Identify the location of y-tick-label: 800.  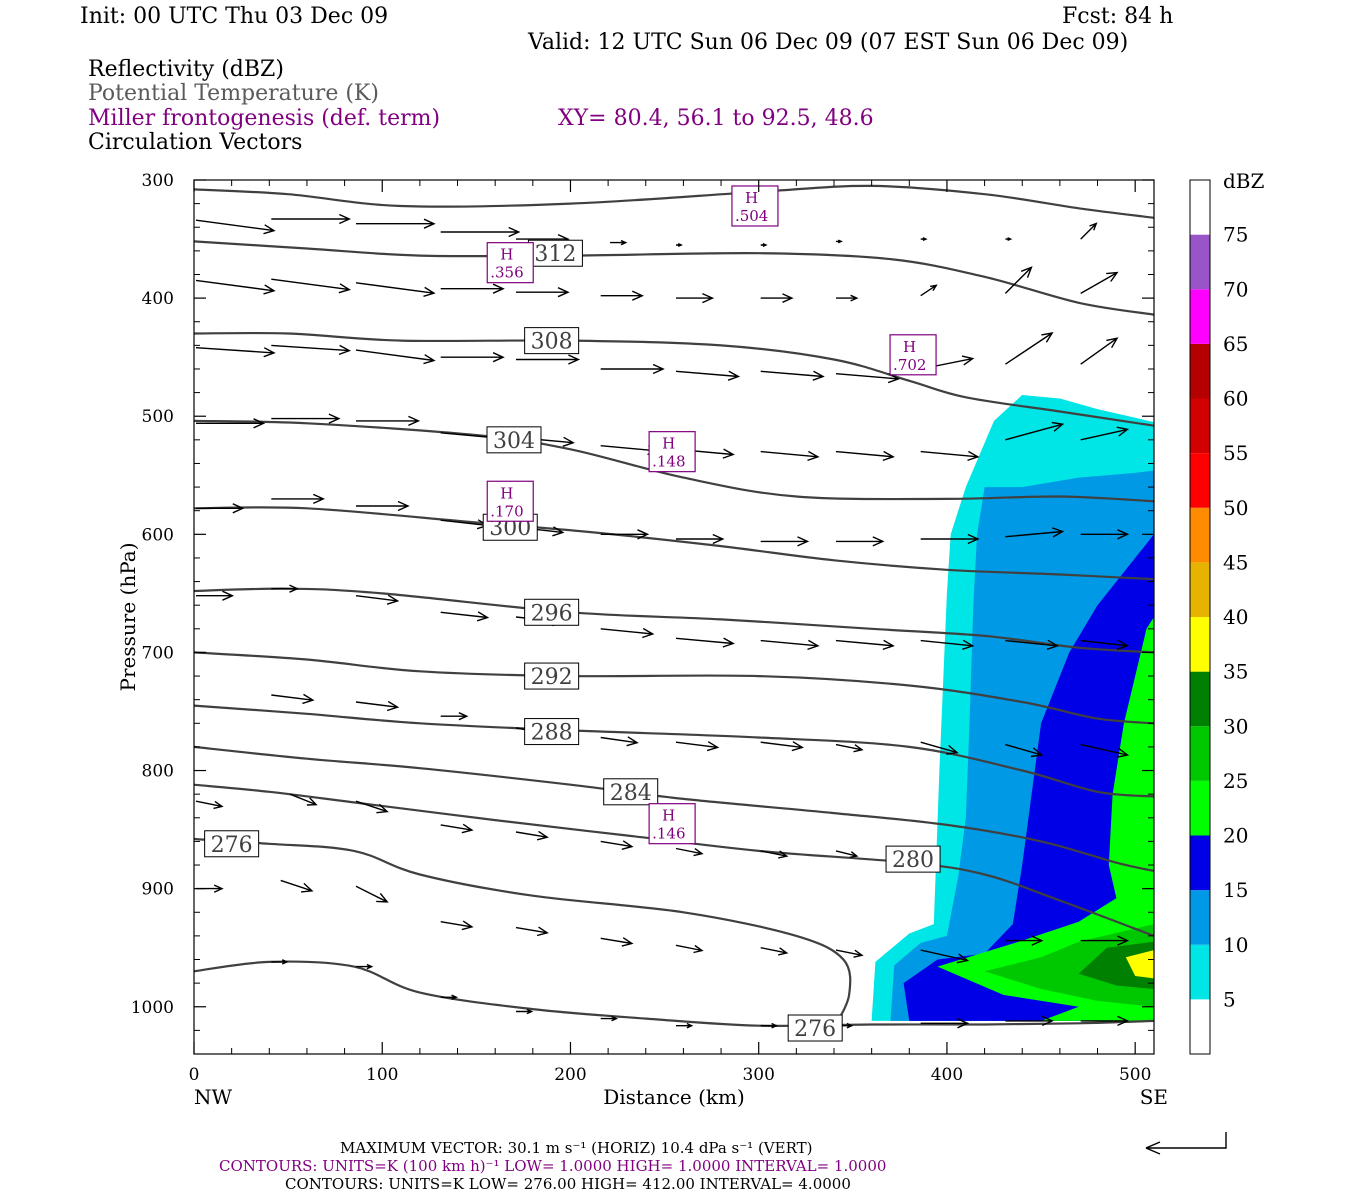
(158, 772).